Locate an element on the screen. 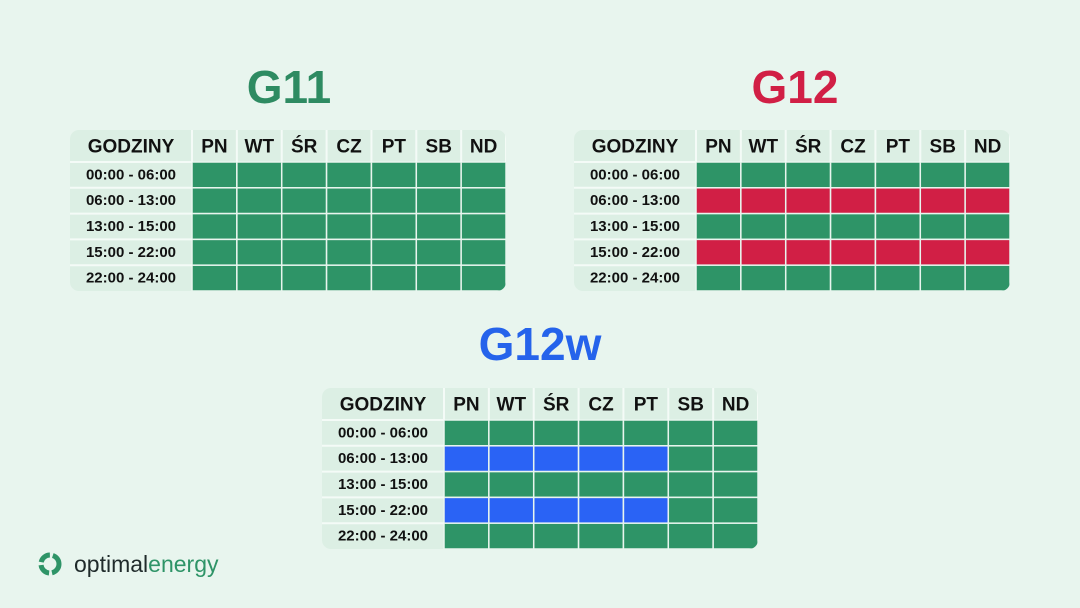  row-label: 06:00 - 13:00 is located at coordinates (383, 458).